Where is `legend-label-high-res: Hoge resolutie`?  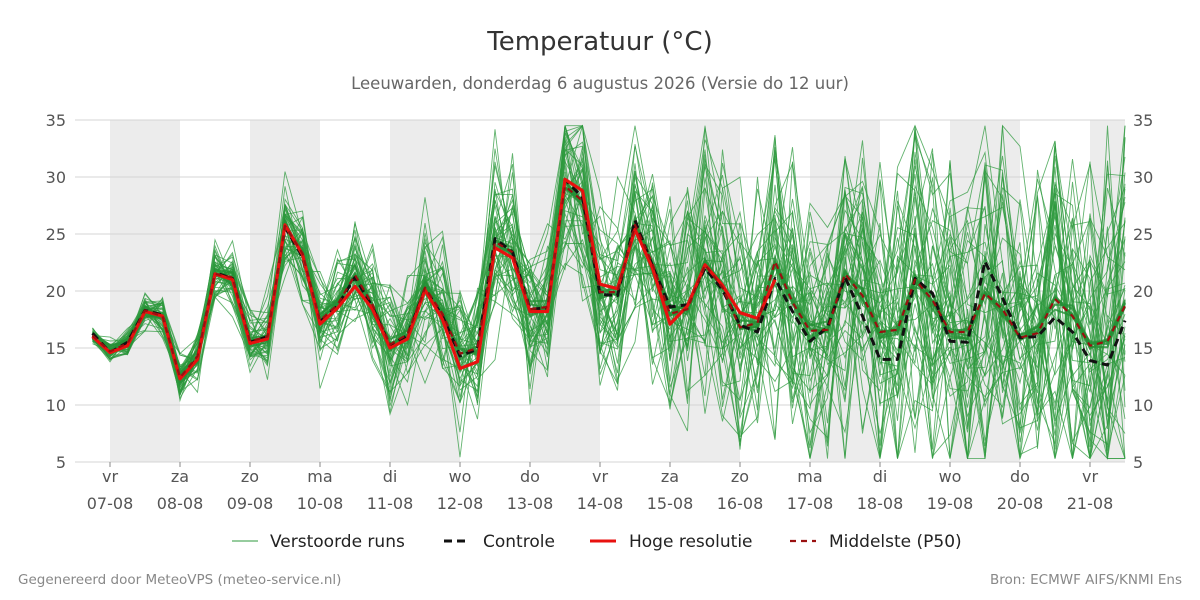
legend-label-high-res: Hoge resolutie is located at coordinates (691, 542).